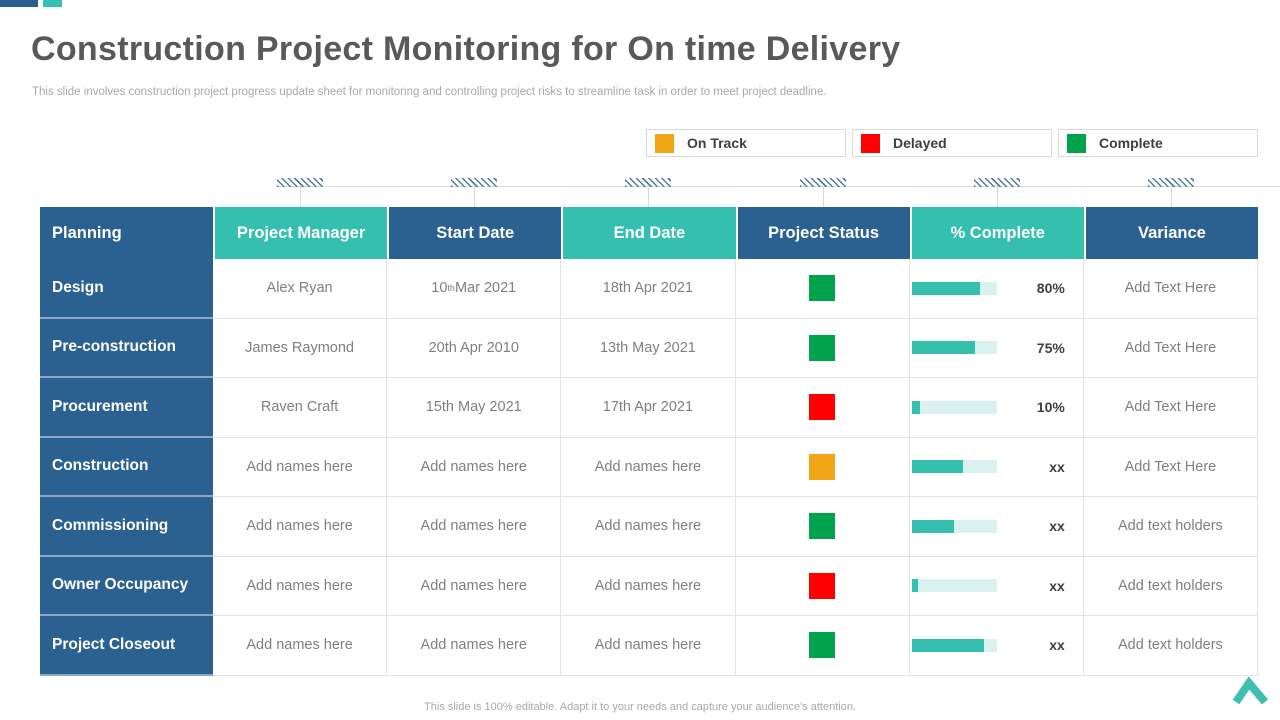 Image resolution: width=1280 pixels, height=720 pixels. Describe the element at coordinates (996, 233) in the screenshot. I see `header-percent-complete: % Complete` at that location.